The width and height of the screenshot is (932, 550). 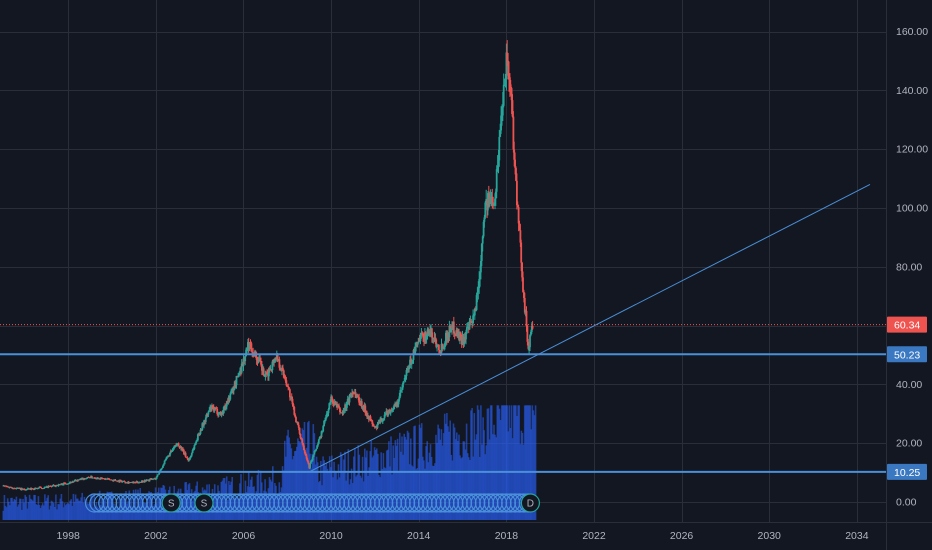 What do you see at coordinates (331, 536) in the screenshot?
I see `x-tick-label: 2010` at bounding box center [331, 536].